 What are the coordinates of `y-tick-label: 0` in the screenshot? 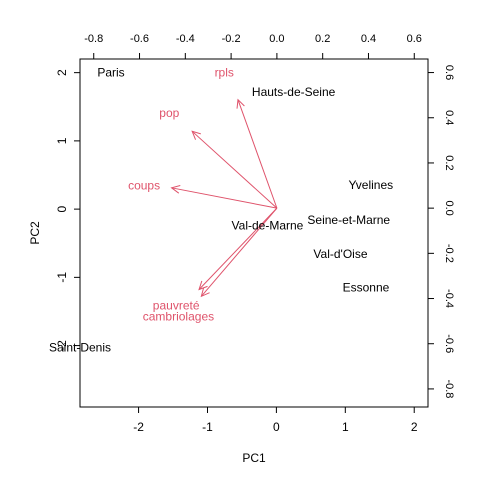 It's located at (62, 208).